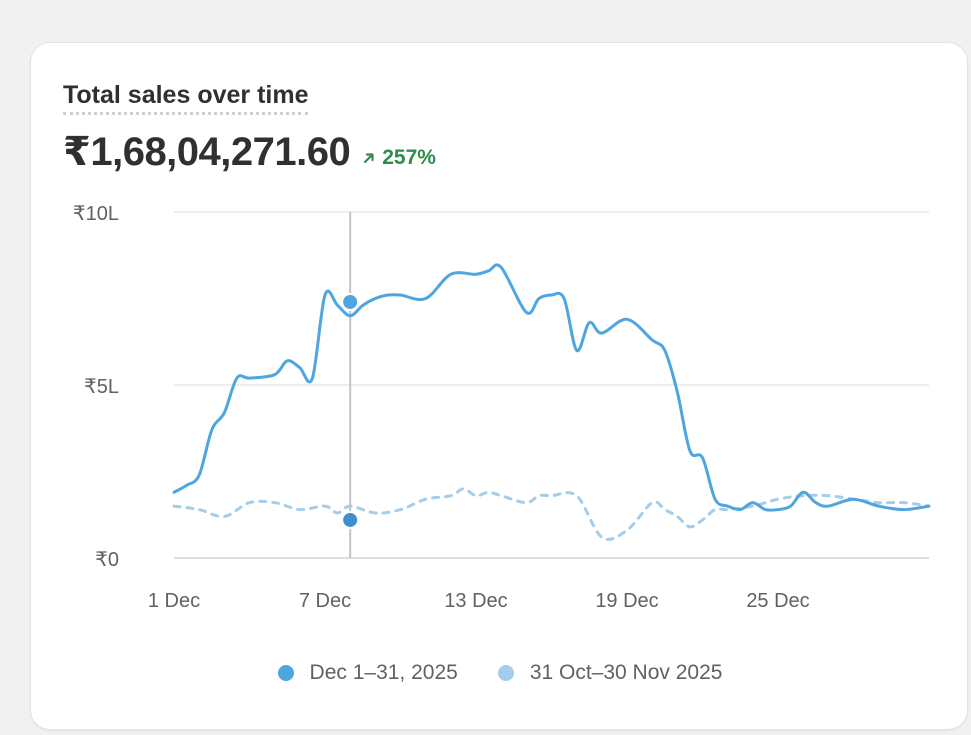 This screenshot has width=971, height=735. Describe the element at coordinates (505, 673) in the screenshot. I see `legend-swatch-previous` at that location.